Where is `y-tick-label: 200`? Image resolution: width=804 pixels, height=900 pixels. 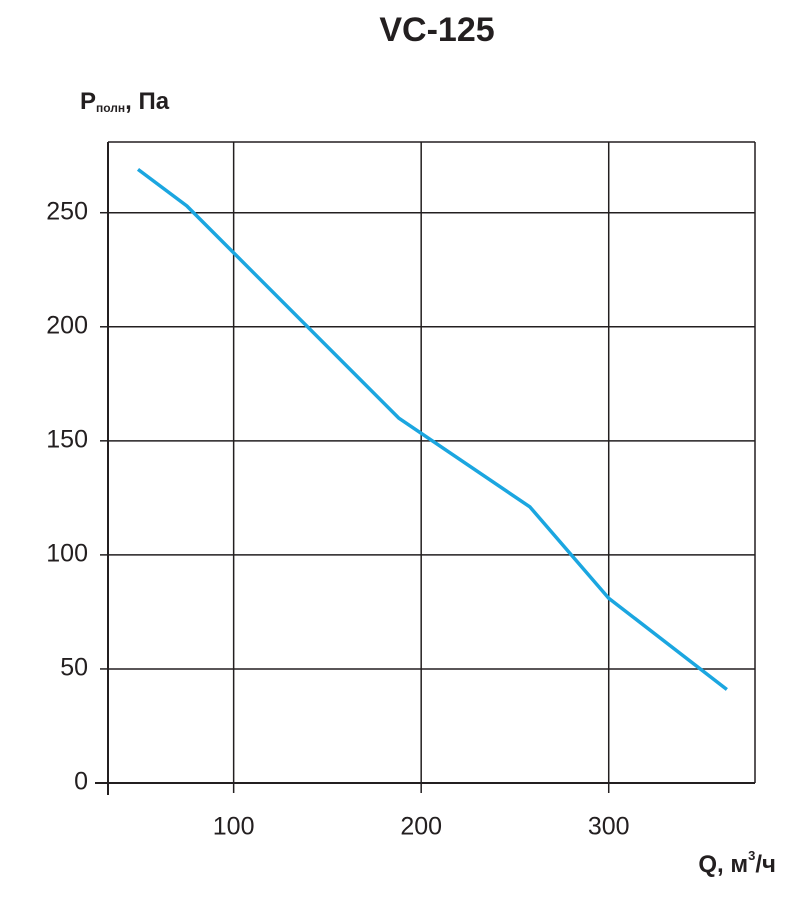 y-tick-label: 200 is located at coordinates (67, 325).